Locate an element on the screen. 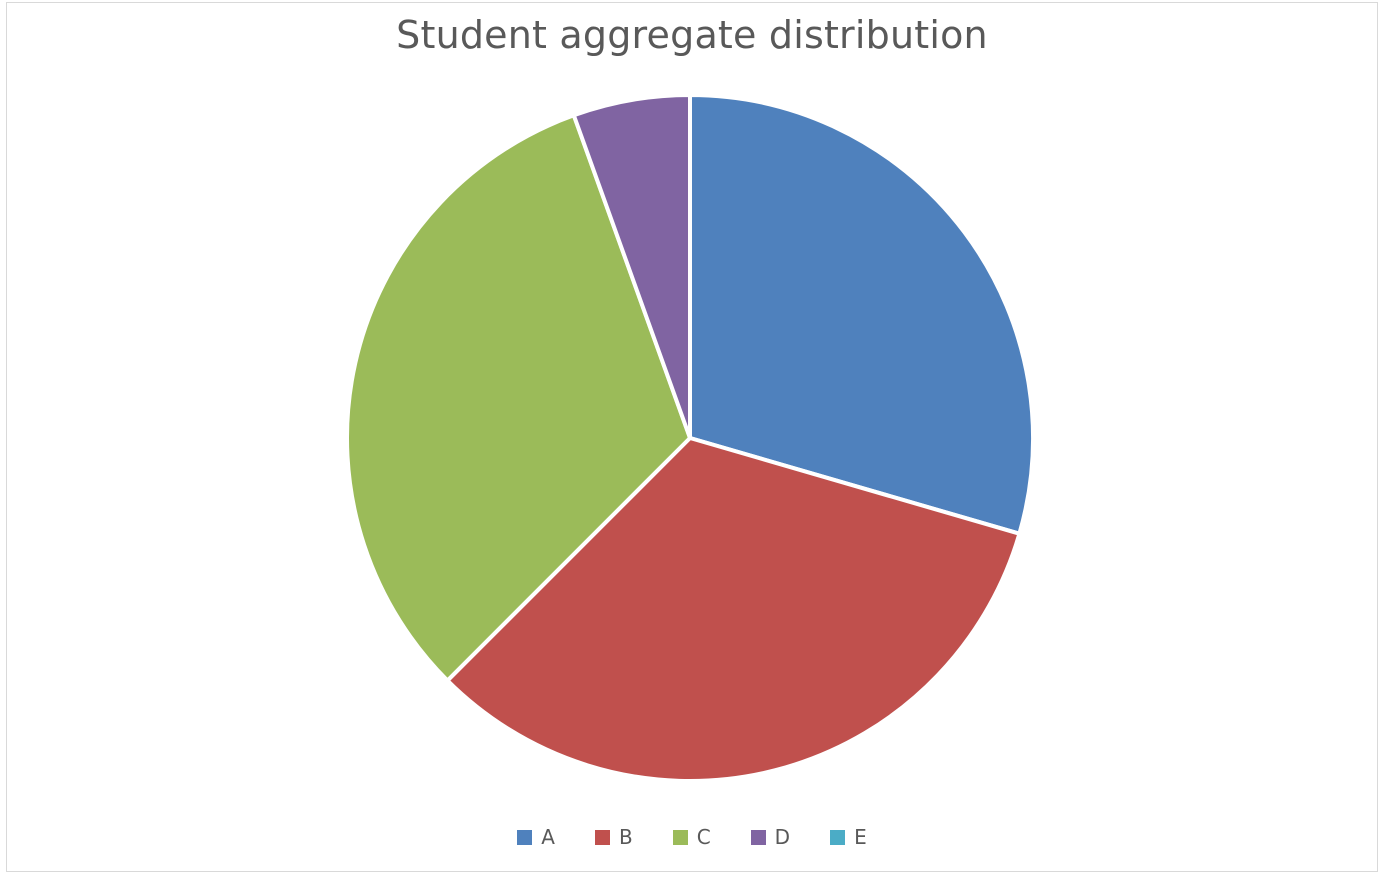 The width and height of the screenshot is (1383, 876). legend-item-c: C is located at coordinates (691, 837).